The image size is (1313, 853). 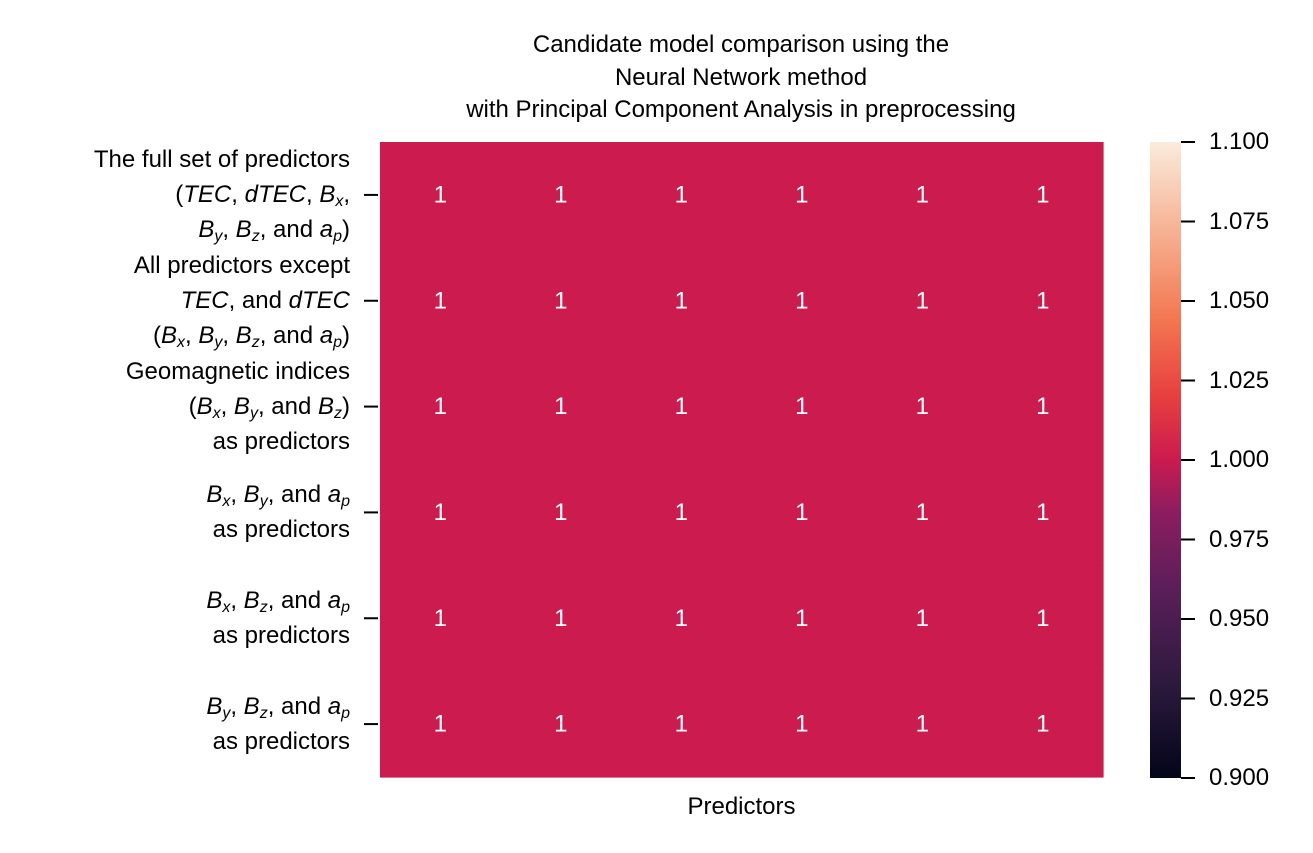 I want to click on row-label-line: All predictors except, so click(x=241, y=266).